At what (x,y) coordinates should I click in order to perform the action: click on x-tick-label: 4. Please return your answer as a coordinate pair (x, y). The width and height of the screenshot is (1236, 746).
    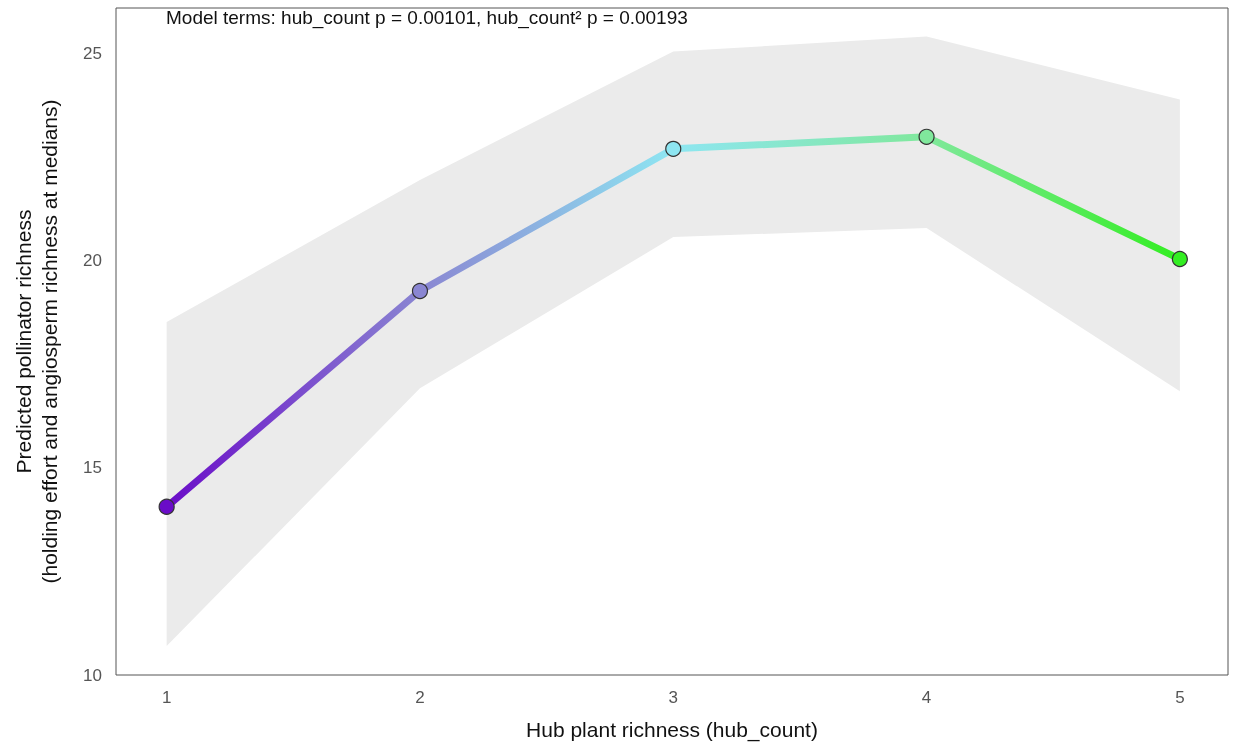
    Looking at the image, I should click on (926, 697).